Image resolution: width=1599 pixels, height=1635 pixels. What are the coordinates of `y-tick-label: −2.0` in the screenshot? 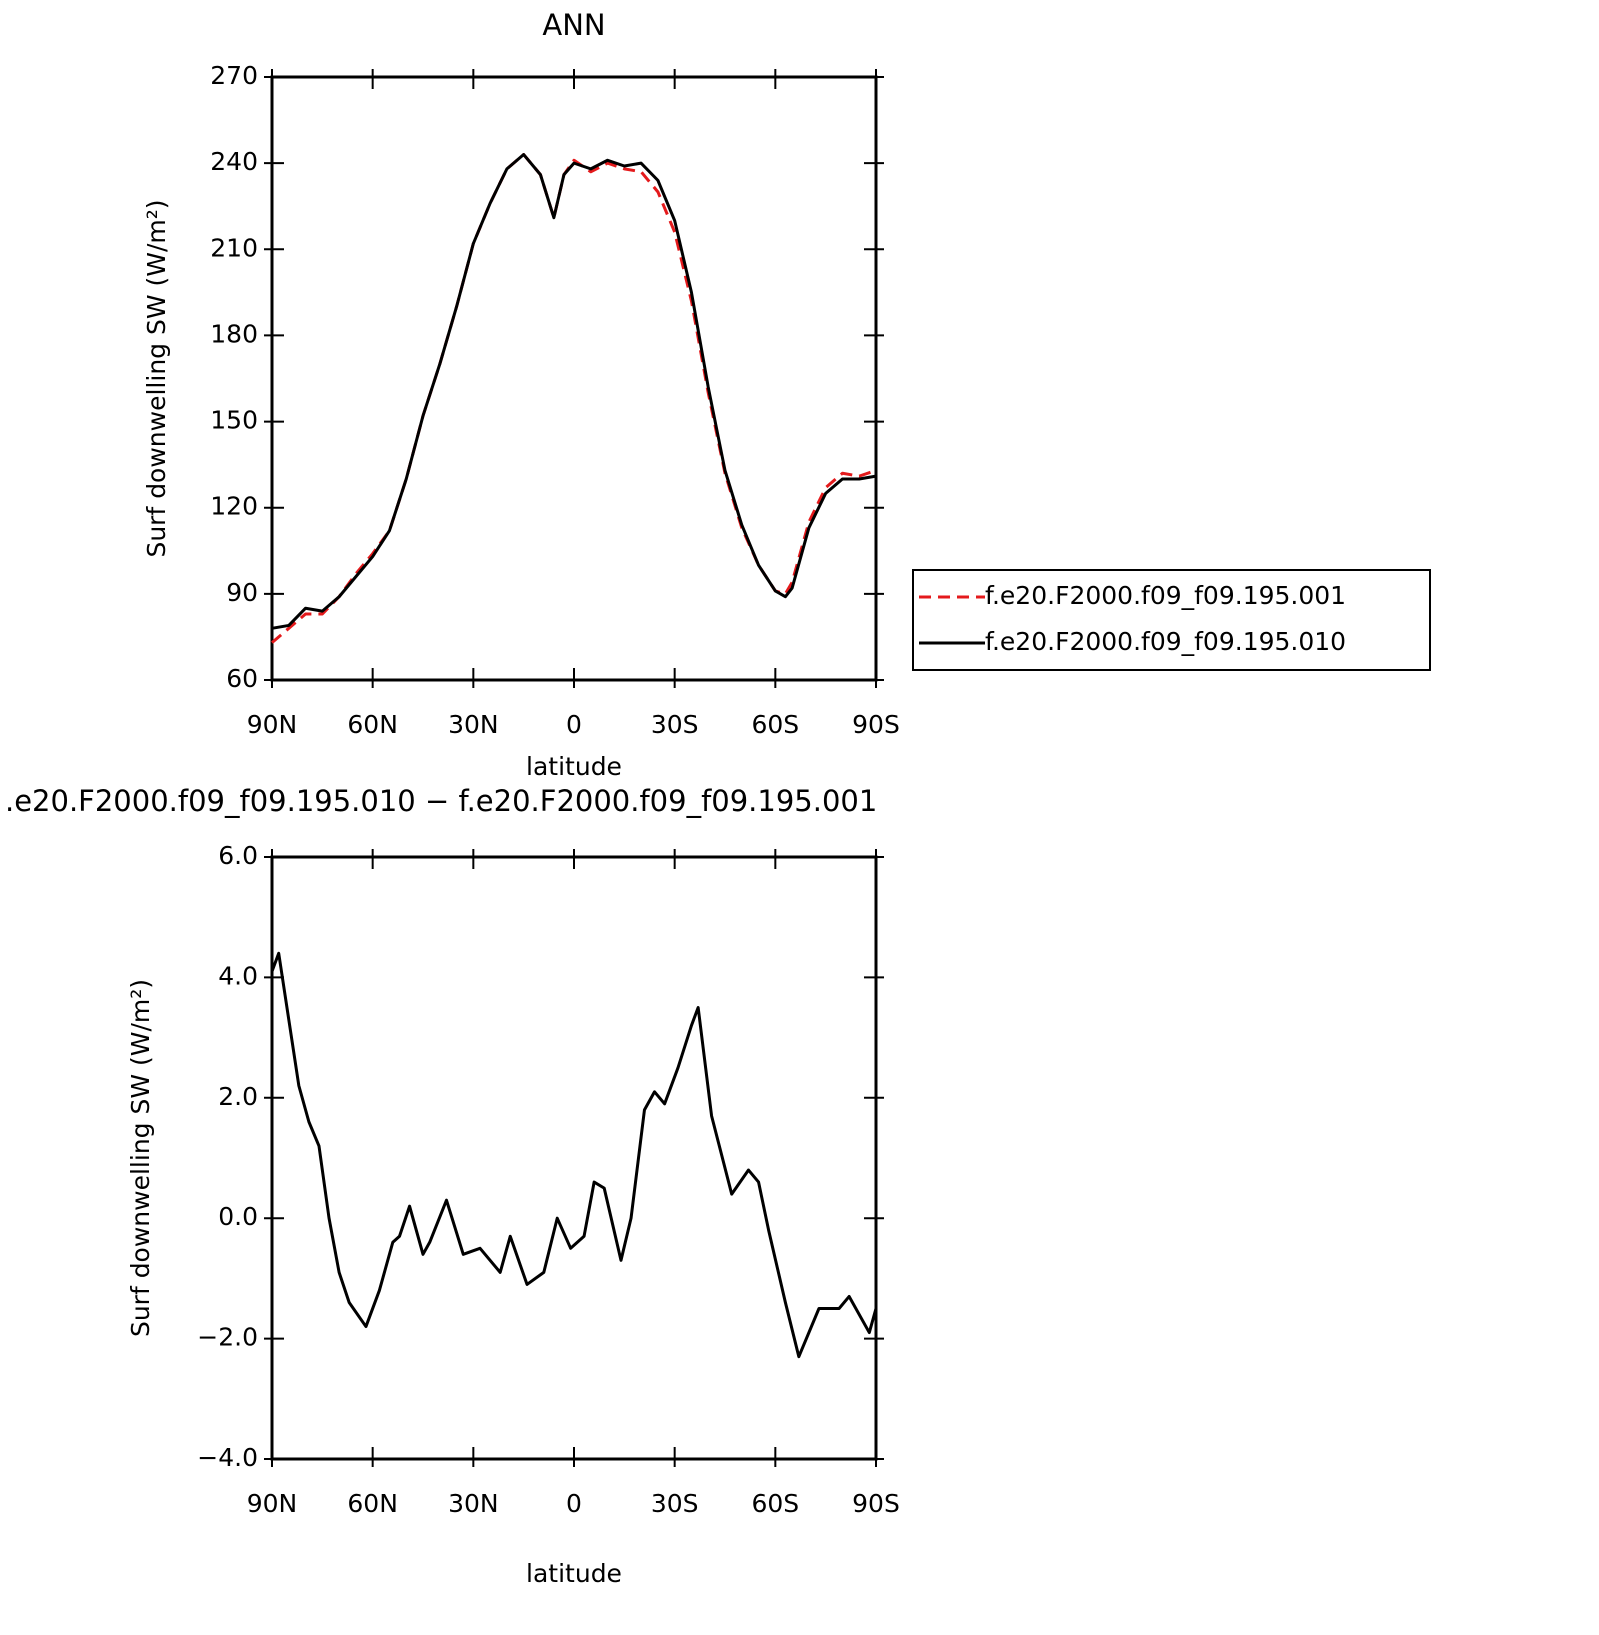 It's located at (227, 1337).